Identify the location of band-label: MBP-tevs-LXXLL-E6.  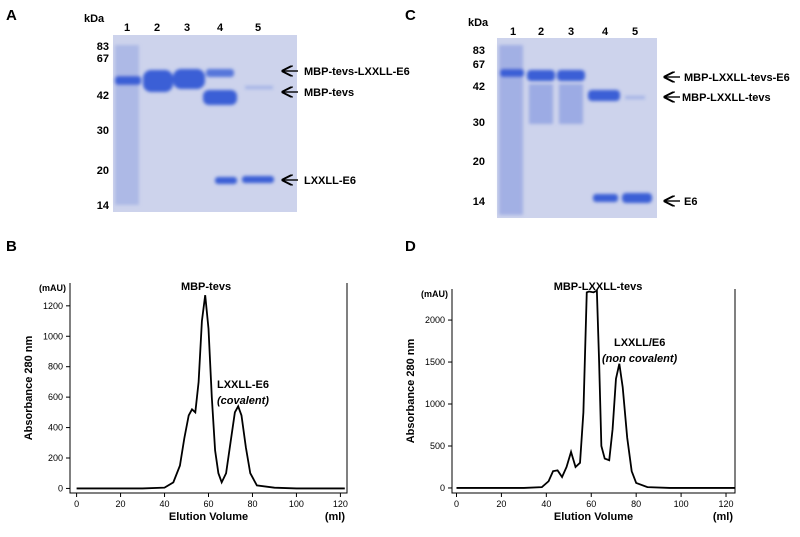
(357, 72).